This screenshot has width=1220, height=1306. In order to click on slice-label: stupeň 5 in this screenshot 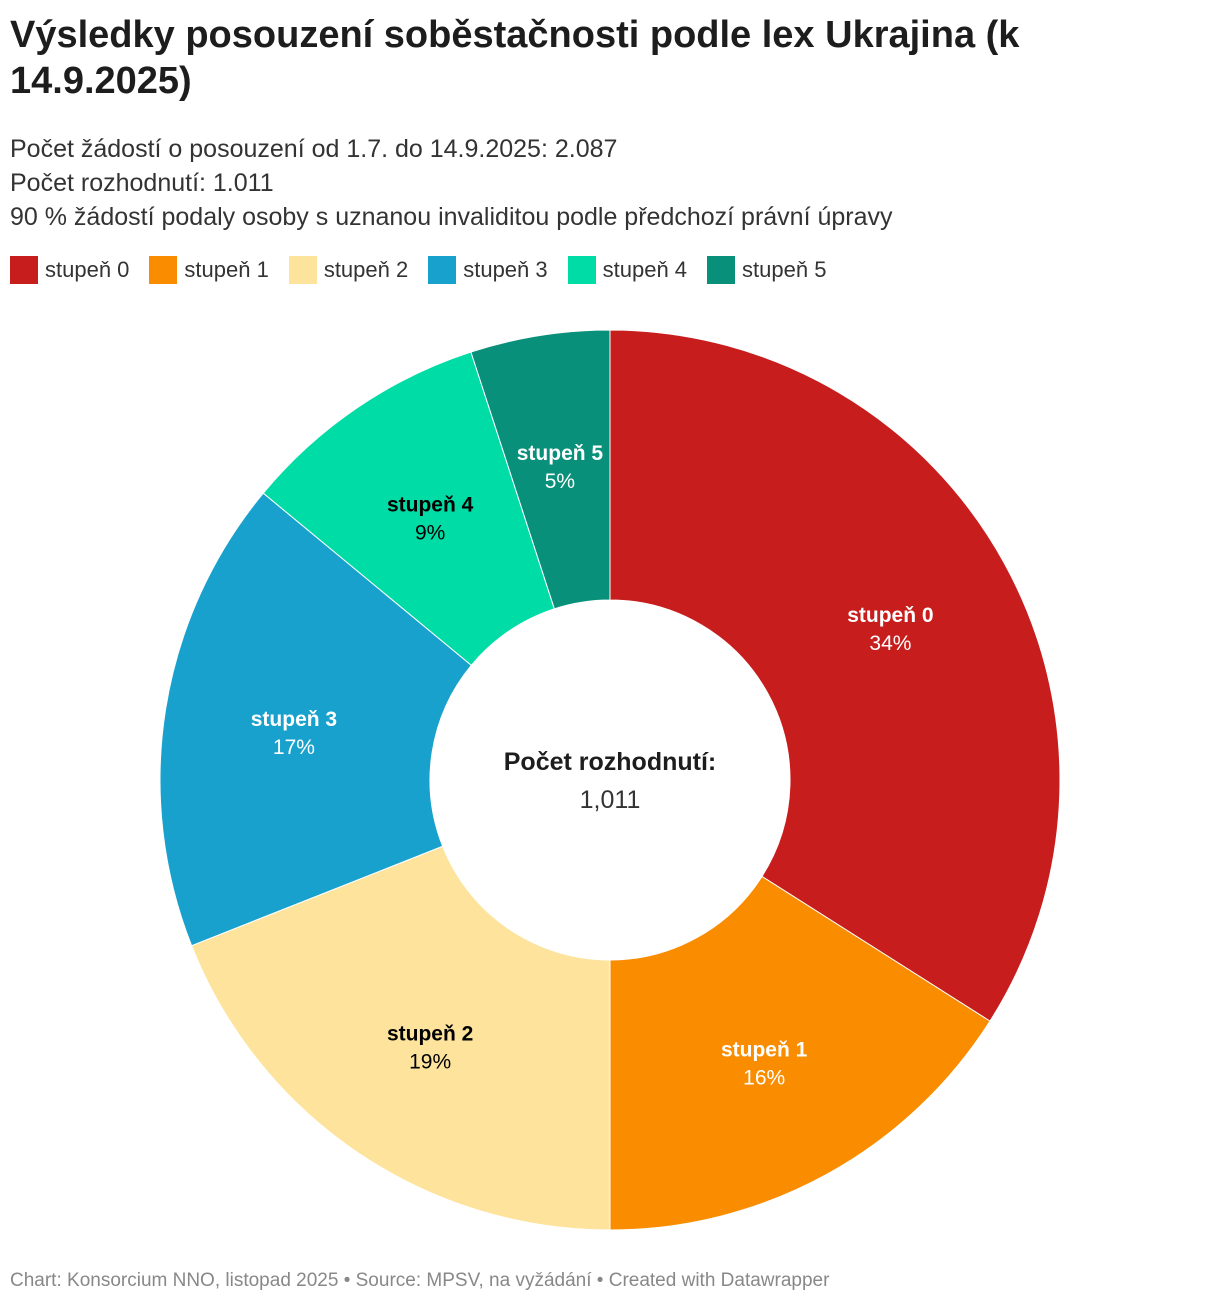, I will do `click(560, 453)`.